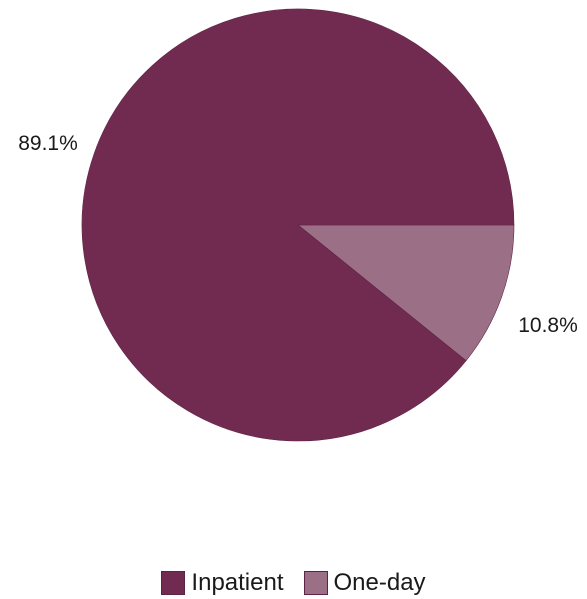  What do you see at coordinates (406, 293) in the screenshot?
I see `pie-slice-one-day` at bounding box center [406, 293].